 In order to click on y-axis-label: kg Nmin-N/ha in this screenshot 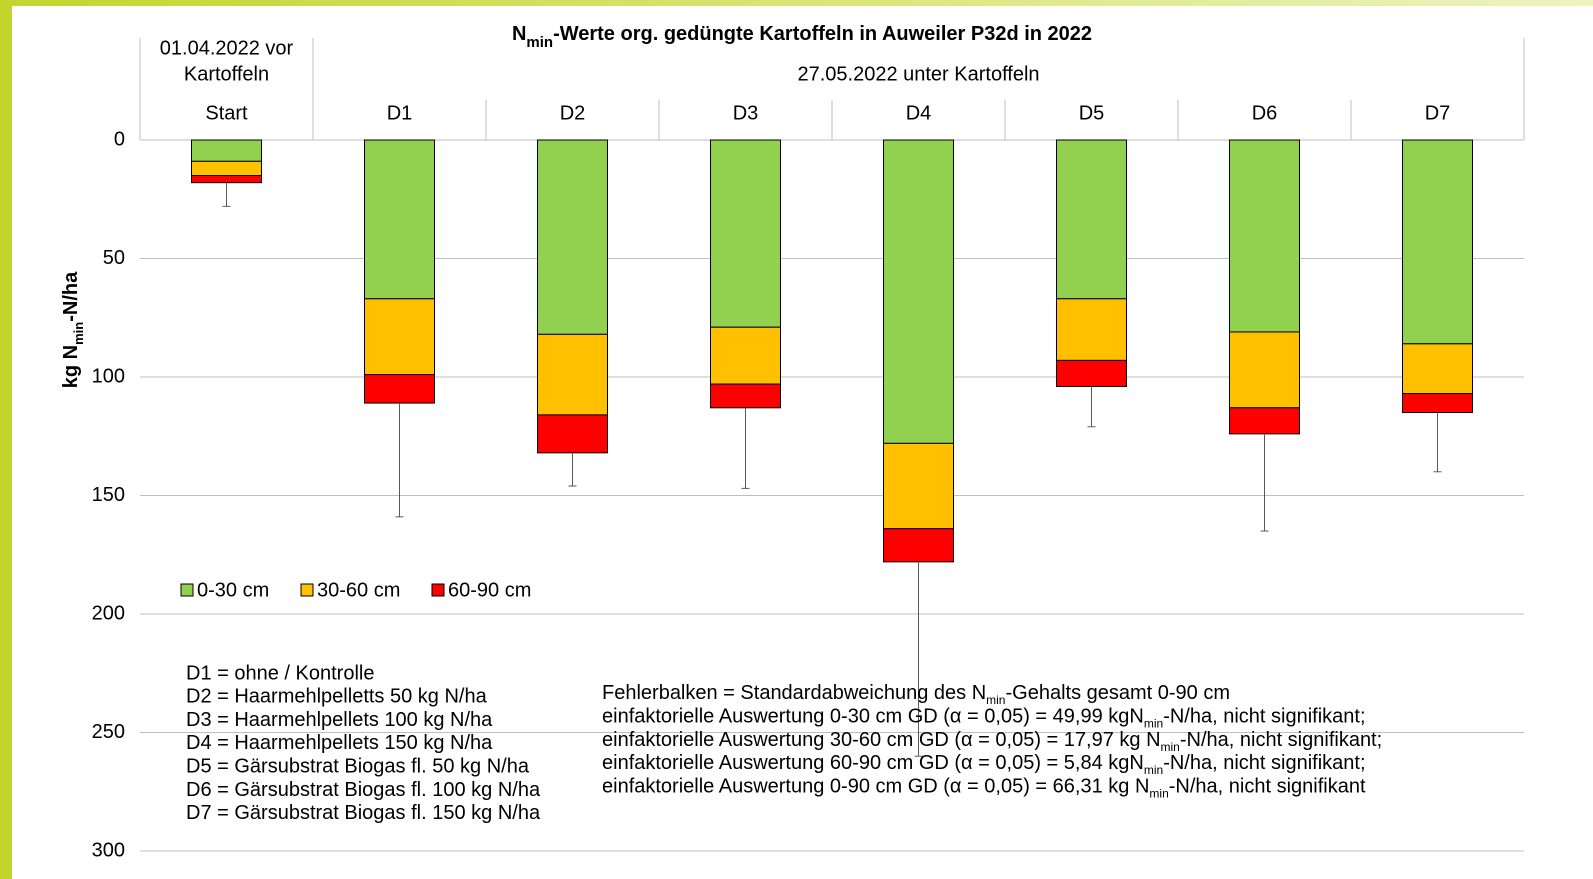, I will do `click(73, 329)`.